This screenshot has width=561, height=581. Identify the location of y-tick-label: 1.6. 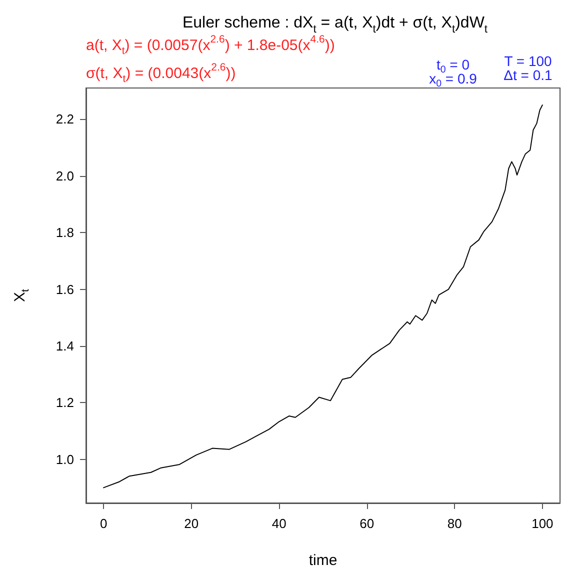
(65, 289).